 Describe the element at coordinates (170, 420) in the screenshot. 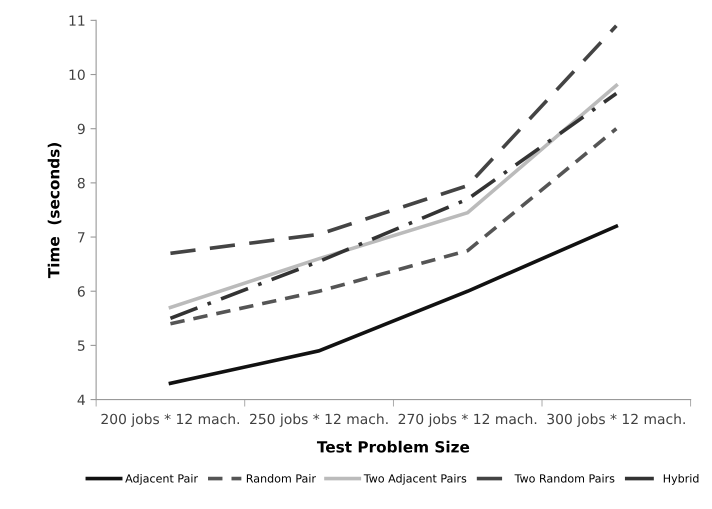

I see `x-tick-label: 200 jobs * 12 mach.` at that location.